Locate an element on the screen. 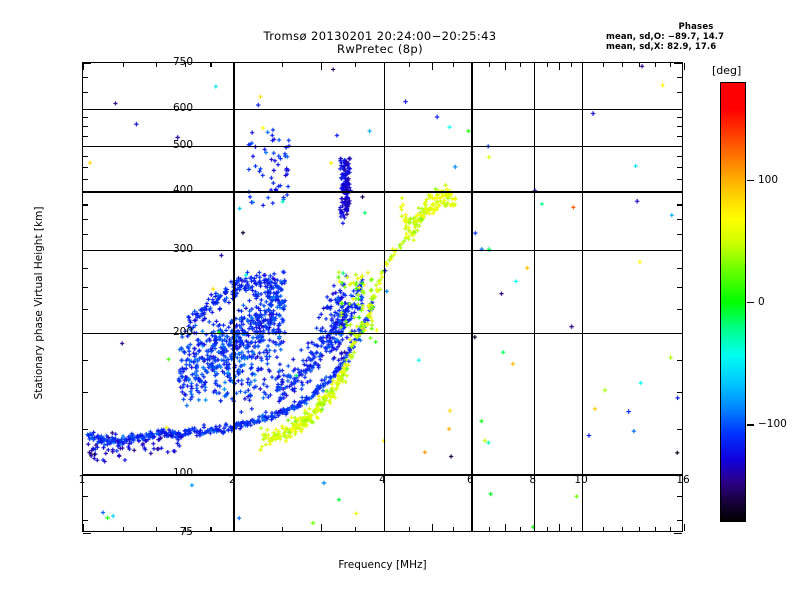 Image resolution: width=800 pixels, height=600 pixels. y-axis-title: Stationary phase Virtual Height [km] is located at coordinates (39, 303).